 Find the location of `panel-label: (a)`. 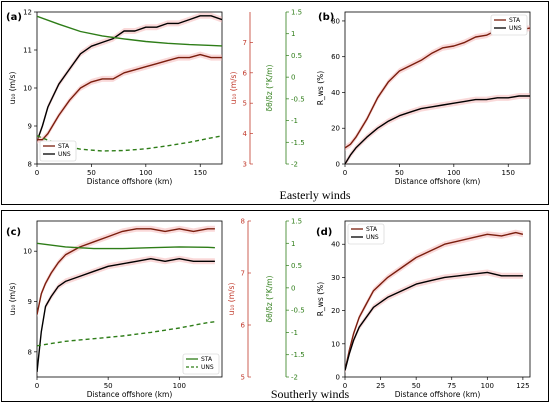

panel-label: (a) is located at coordinates (14, 17).